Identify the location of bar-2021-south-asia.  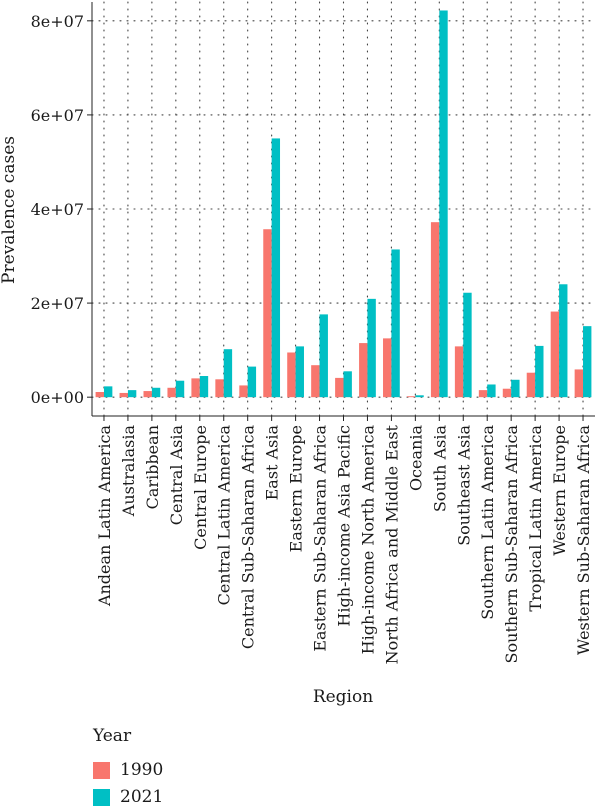
(443, 204).